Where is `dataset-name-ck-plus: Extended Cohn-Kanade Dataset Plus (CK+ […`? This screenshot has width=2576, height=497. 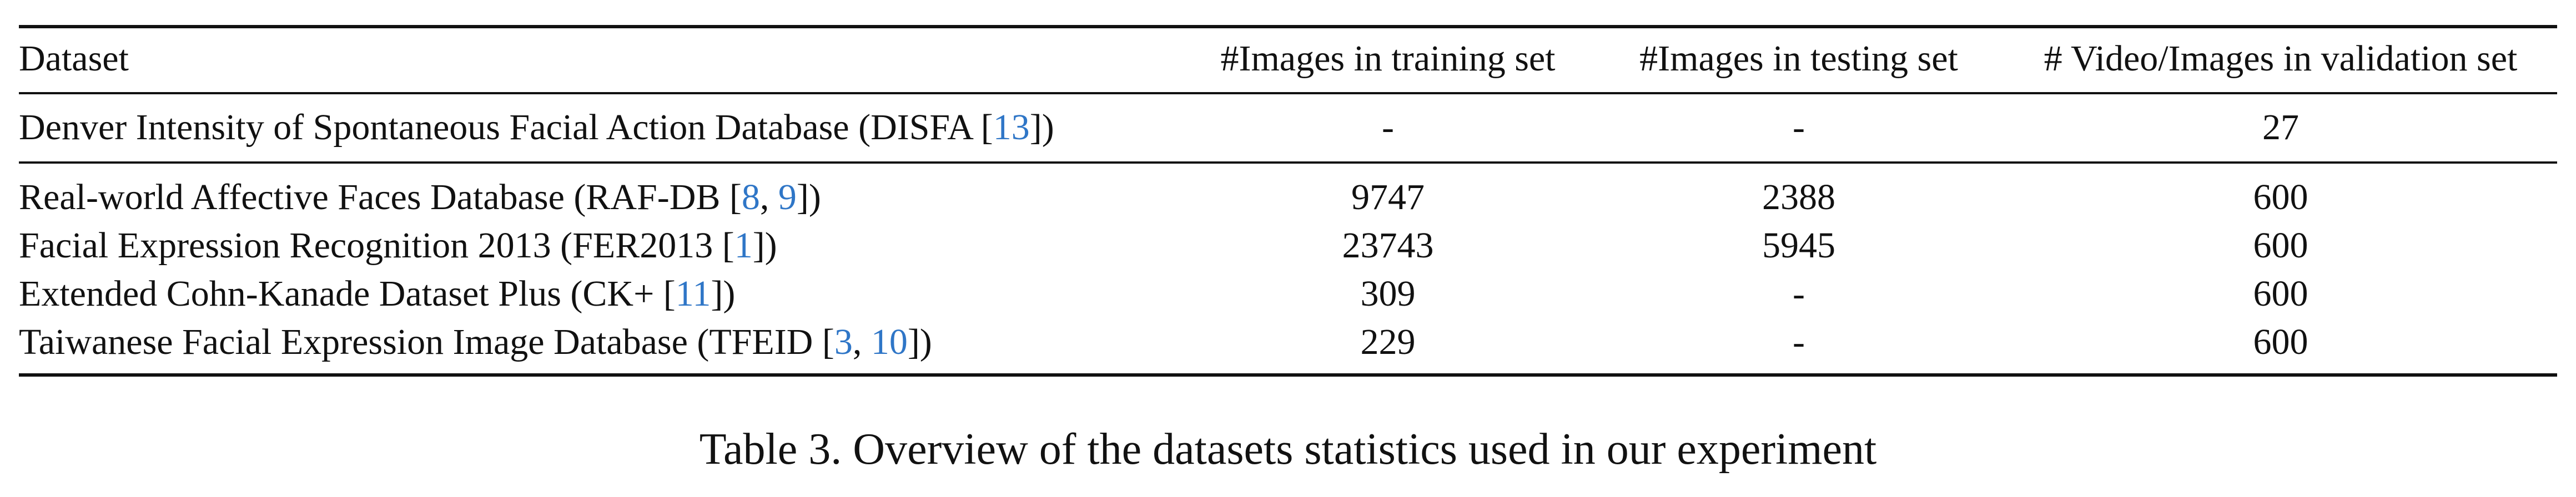
dataset-name-ck-plus: Extended Cohn-Kanade Dataset Plus (CK+ [… is located at coordinates (377, 294).